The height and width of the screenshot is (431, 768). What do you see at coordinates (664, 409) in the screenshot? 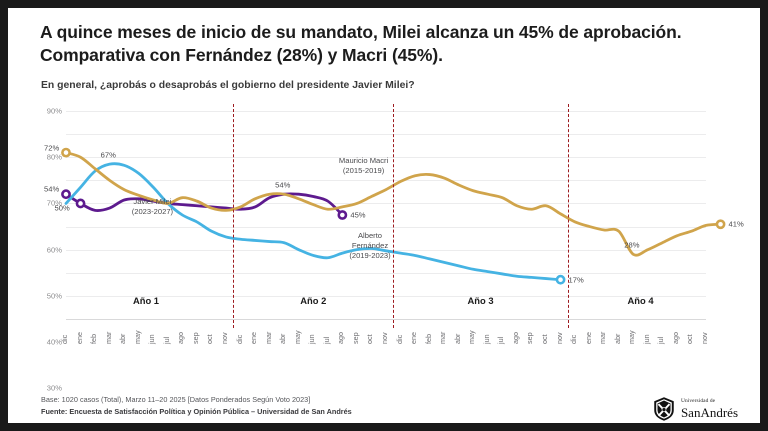
I see `crest-icon` at bounding box center [664, 409].